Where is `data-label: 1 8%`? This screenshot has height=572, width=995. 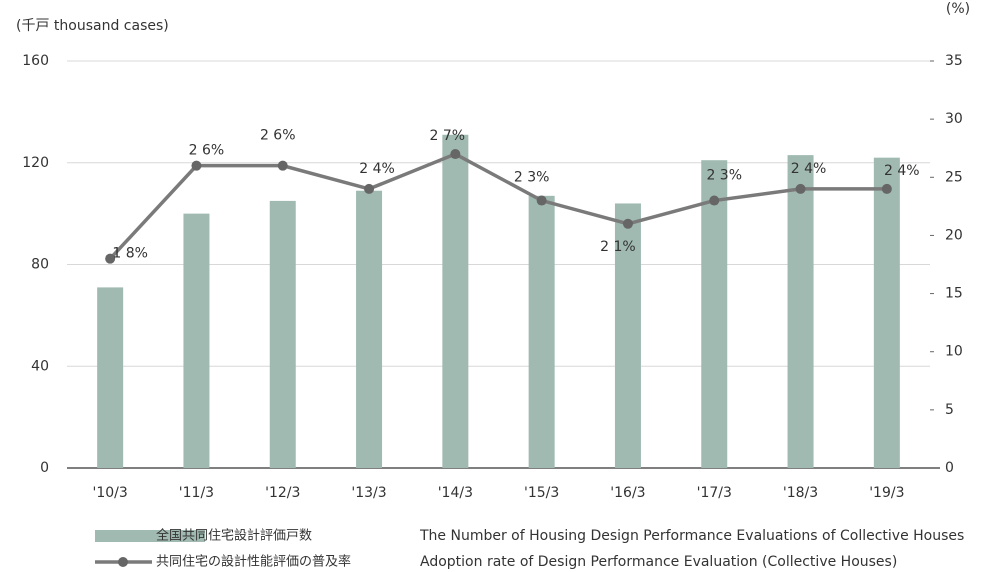 data-label: 1 8% is located at coordinates (130, 254).